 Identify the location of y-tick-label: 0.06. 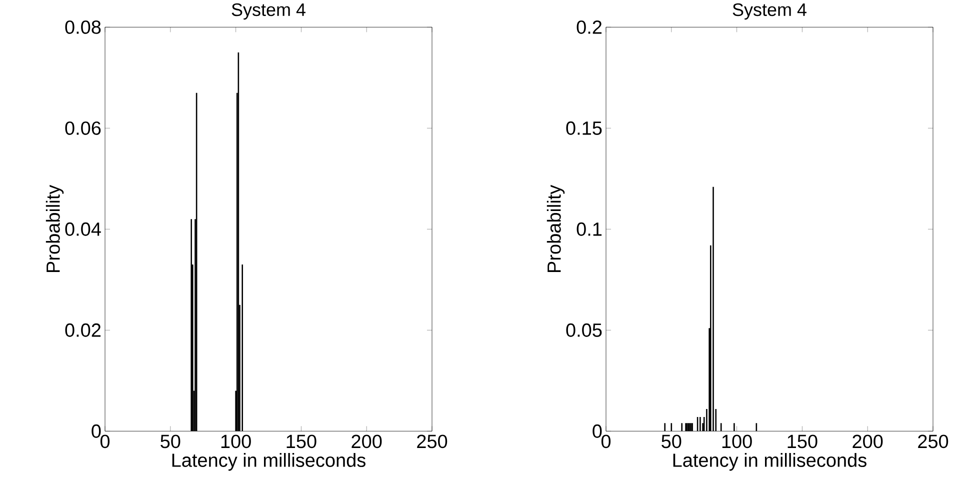
(83, 128).